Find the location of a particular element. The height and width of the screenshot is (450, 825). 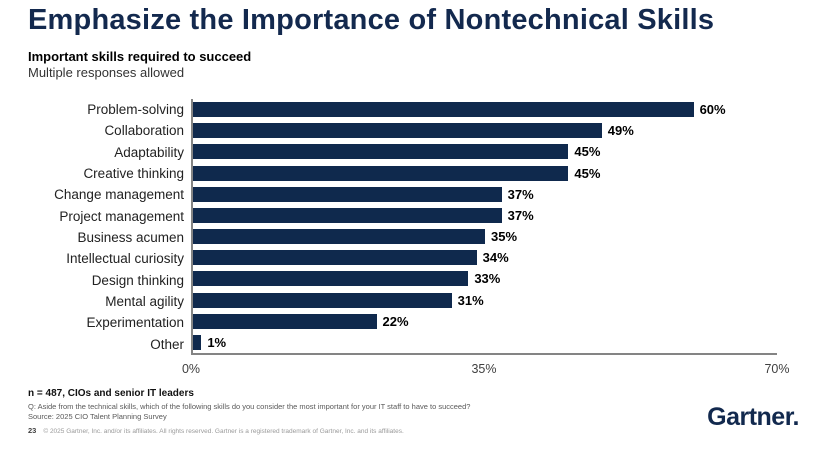

chart-row: 49% is located at coordinates (485, 130).